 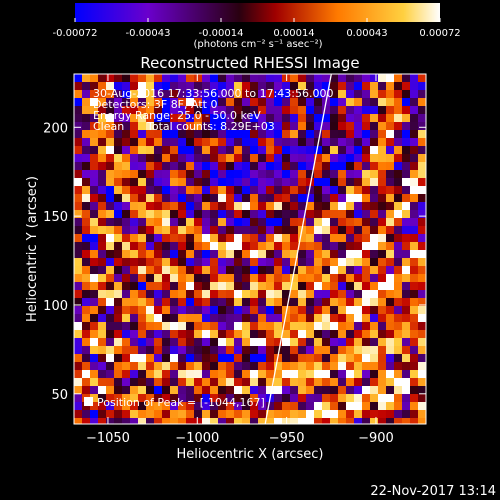 What do you see at coordinates (221, 33) in the screenshot?
I see `colorbar-tick-label: -0.00014` at bounding box center [221, 33].